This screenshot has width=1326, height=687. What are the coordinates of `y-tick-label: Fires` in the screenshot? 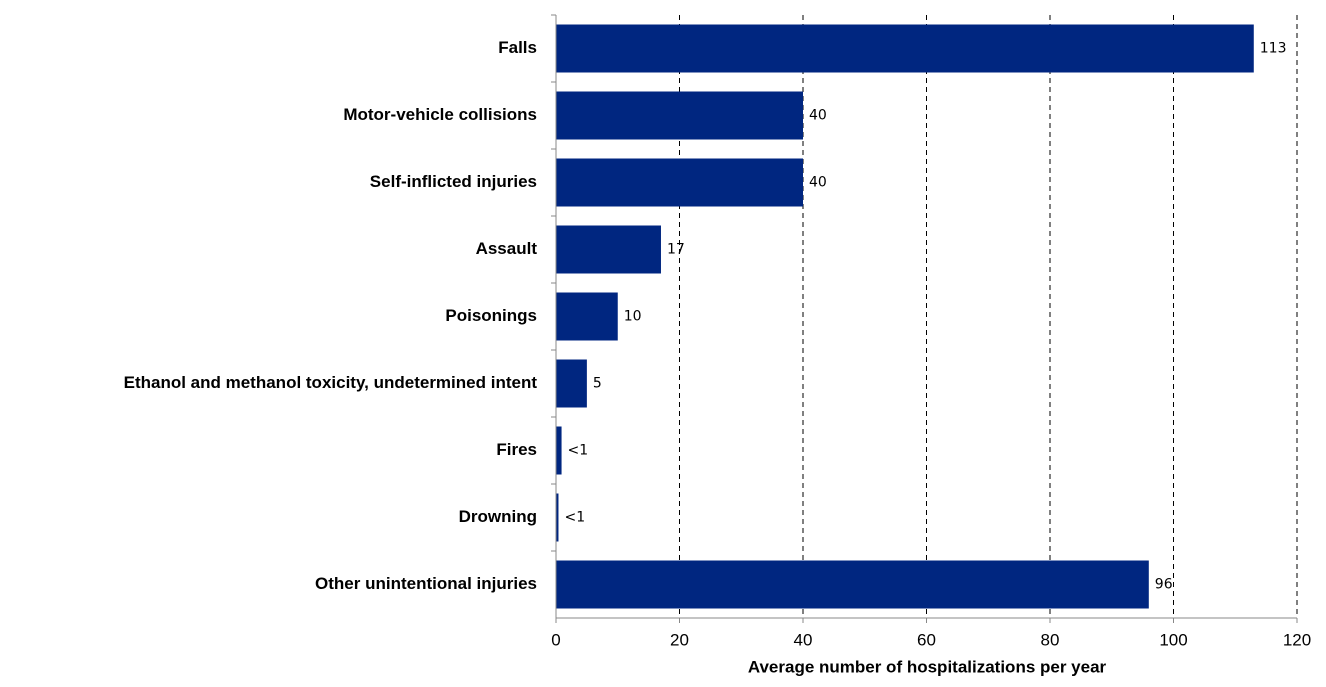 It's located at (516, 449).